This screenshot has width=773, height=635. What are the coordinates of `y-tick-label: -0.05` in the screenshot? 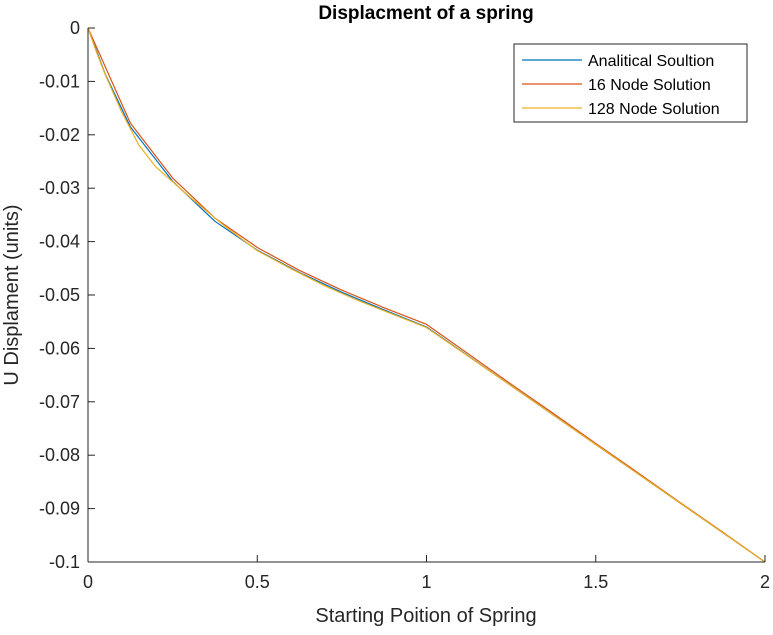 It's located at (59, 295).